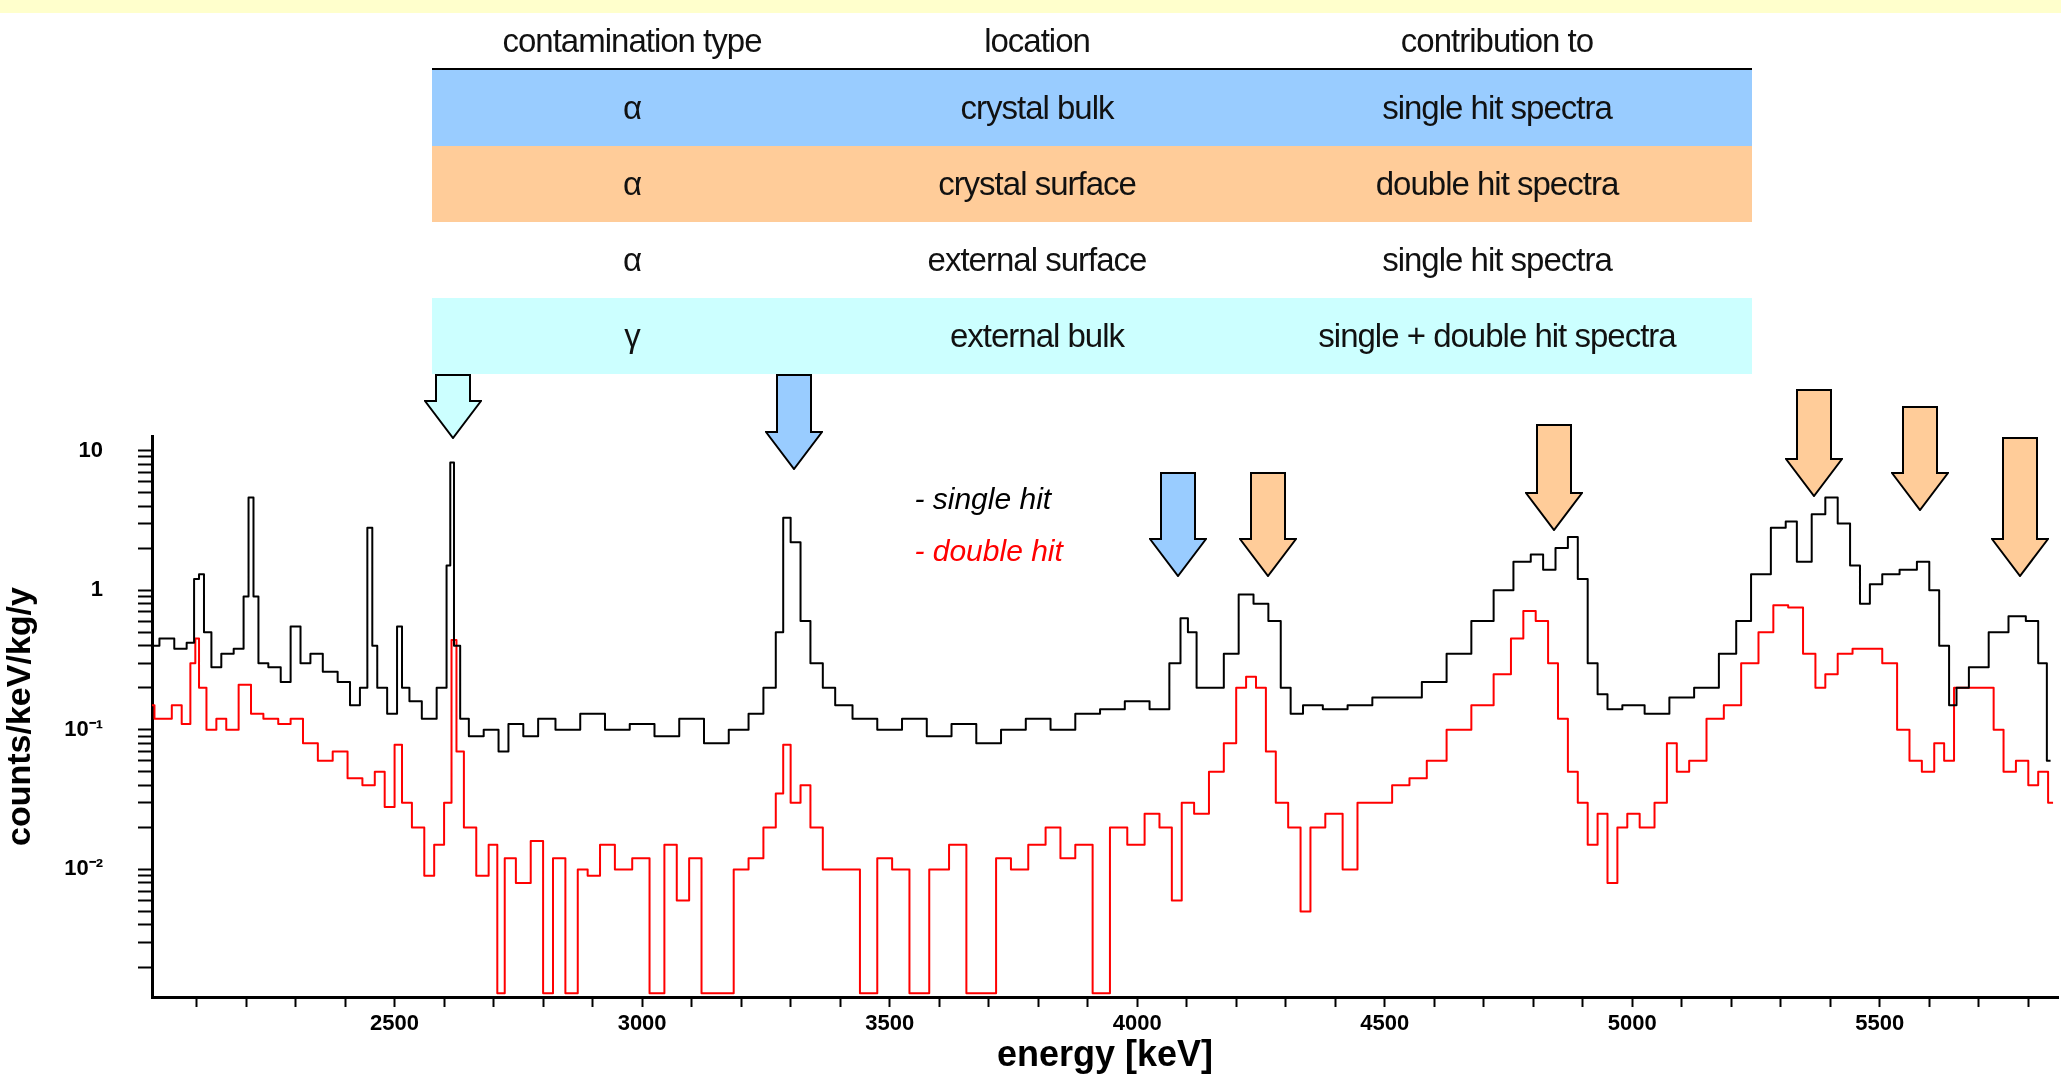 The width and height of the screenshot is (2061, 1078). I want to click on text: crystal bulk, so click(1037, 107).